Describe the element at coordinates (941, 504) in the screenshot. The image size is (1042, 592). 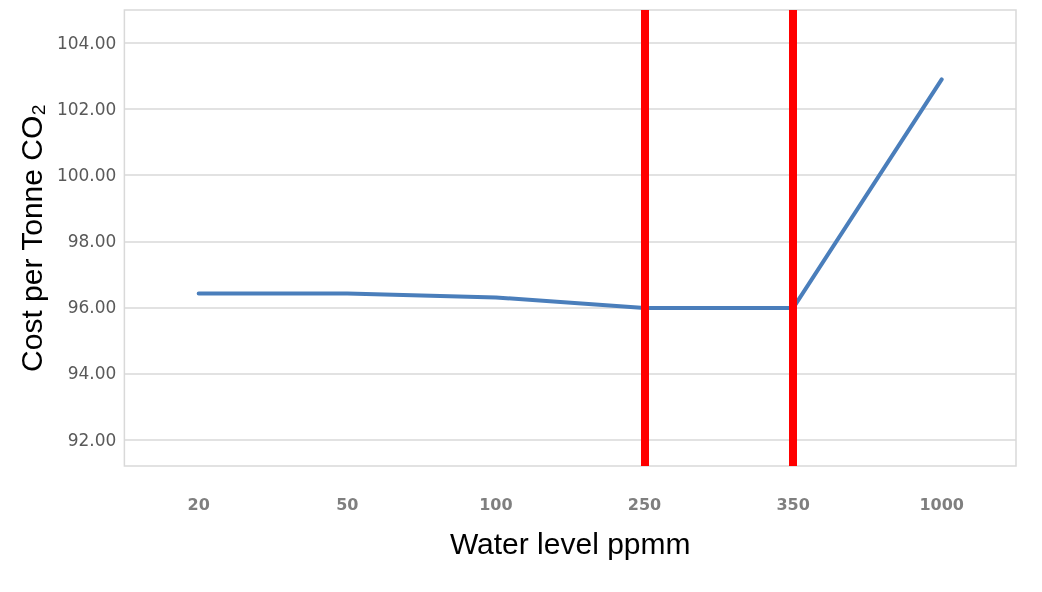
I see `x-tick-label: 1000` at that location.